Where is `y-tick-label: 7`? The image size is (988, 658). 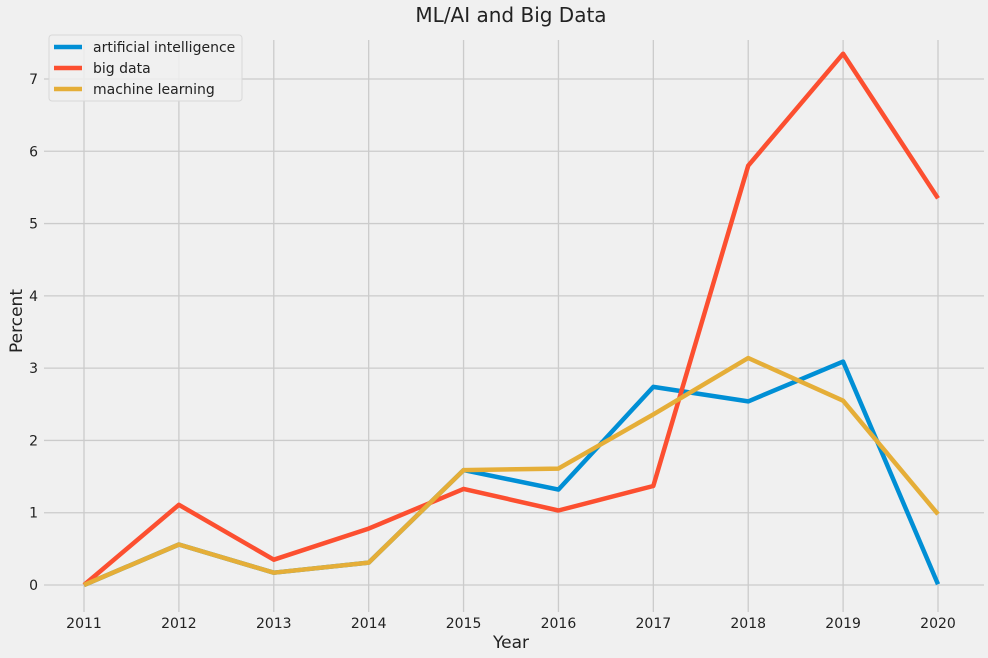
y-tick-label: 7 is located at coordinates (33, 80).